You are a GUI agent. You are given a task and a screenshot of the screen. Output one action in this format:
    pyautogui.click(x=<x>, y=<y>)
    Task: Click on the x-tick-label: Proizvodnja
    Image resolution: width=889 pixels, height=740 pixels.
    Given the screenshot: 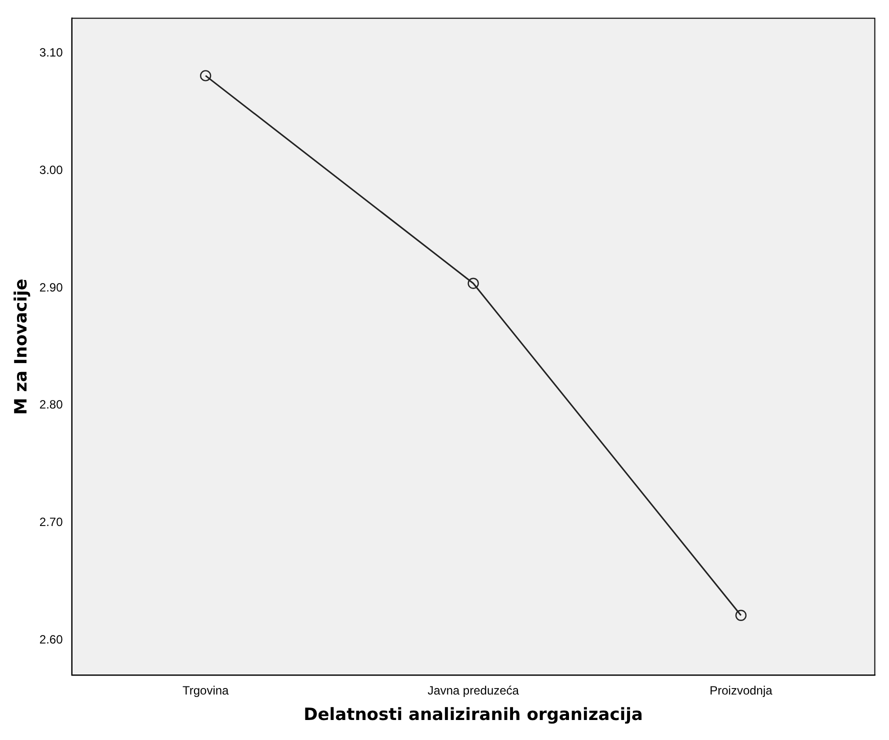 What is the action you would take?
    pyautogui.click(x=741, y=691)
    